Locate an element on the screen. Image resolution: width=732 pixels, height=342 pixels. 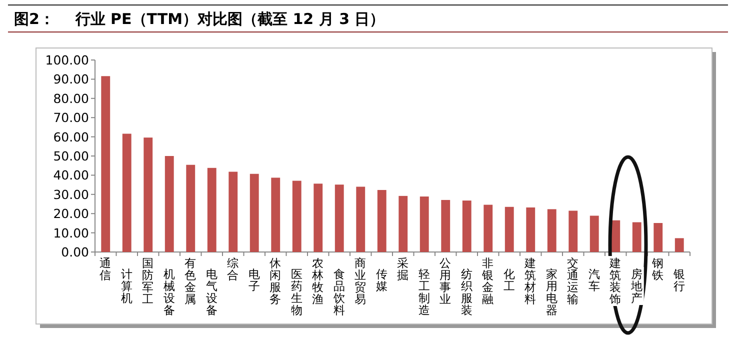
x-tick-label: 电气设备 is located at coordinates (212, 292).